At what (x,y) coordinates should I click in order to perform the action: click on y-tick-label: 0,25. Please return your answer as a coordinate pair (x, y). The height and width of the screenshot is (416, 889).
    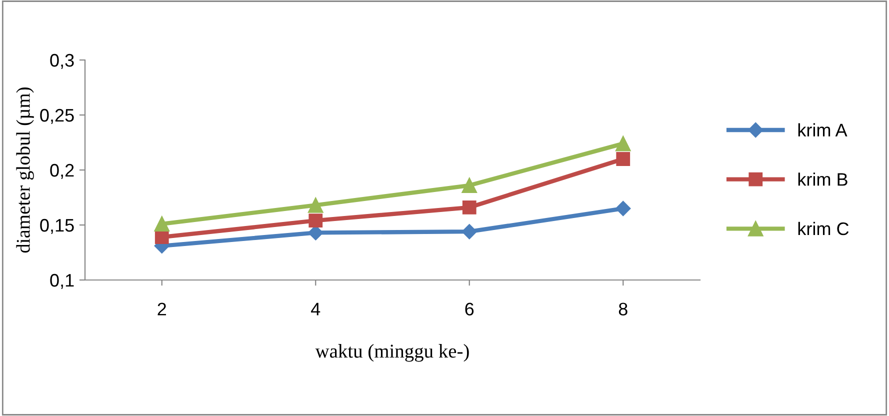
    Looking at the image, I should click on (57, 116).